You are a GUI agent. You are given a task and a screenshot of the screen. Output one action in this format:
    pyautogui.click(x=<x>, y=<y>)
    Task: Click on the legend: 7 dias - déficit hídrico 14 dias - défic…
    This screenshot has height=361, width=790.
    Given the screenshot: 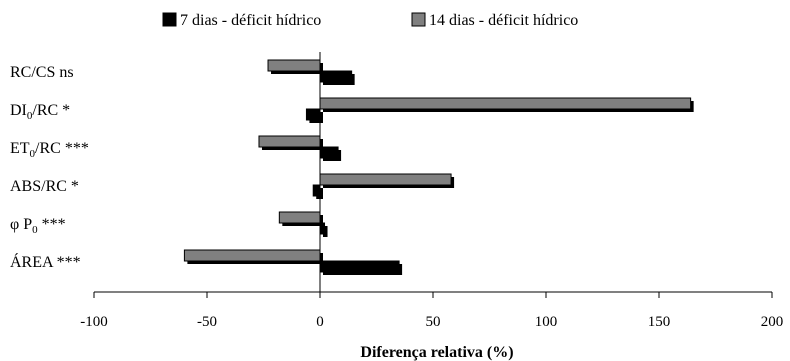 What is the action you would take?
    pyautogui.click(x=370, y=20)
    